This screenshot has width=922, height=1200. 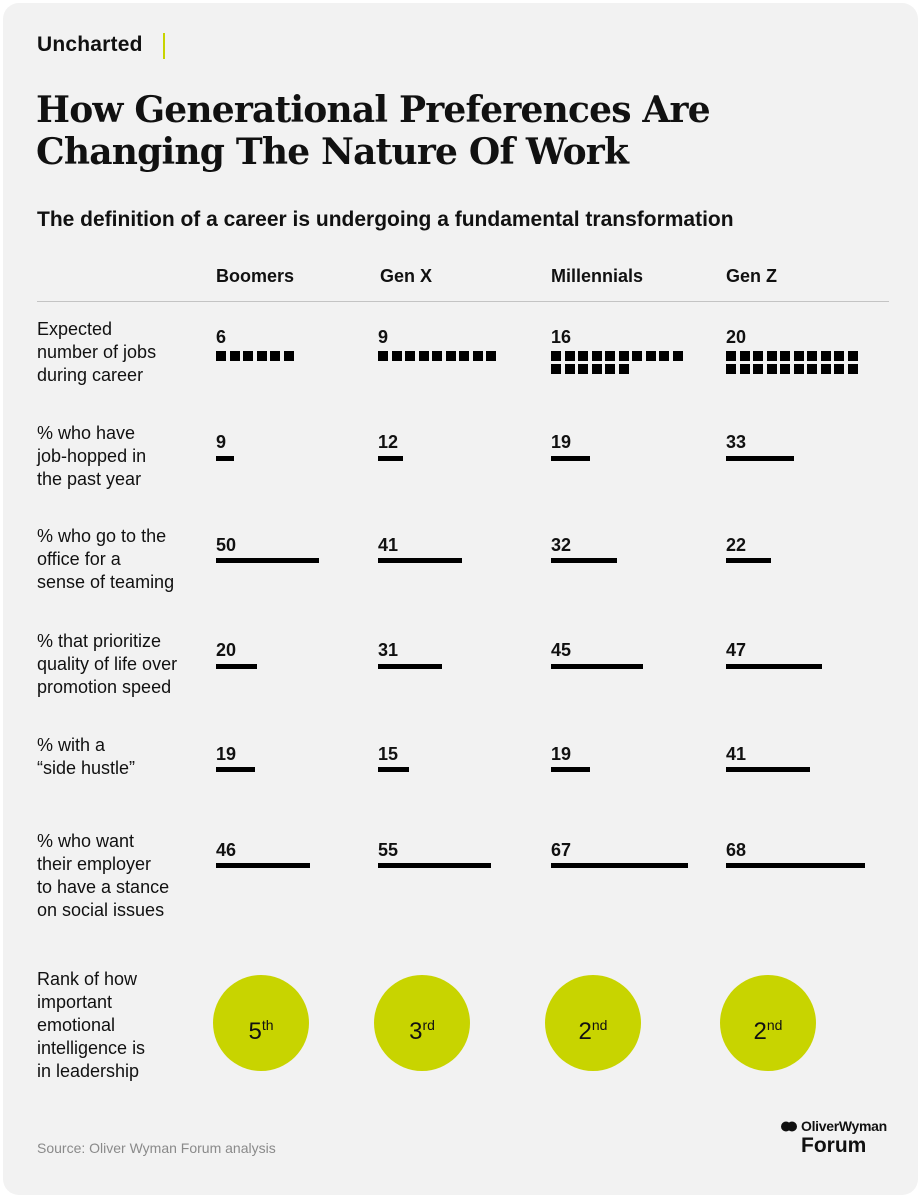 I want to click on rank-circle-boomers: 5th, so click(x=261, y=1023).